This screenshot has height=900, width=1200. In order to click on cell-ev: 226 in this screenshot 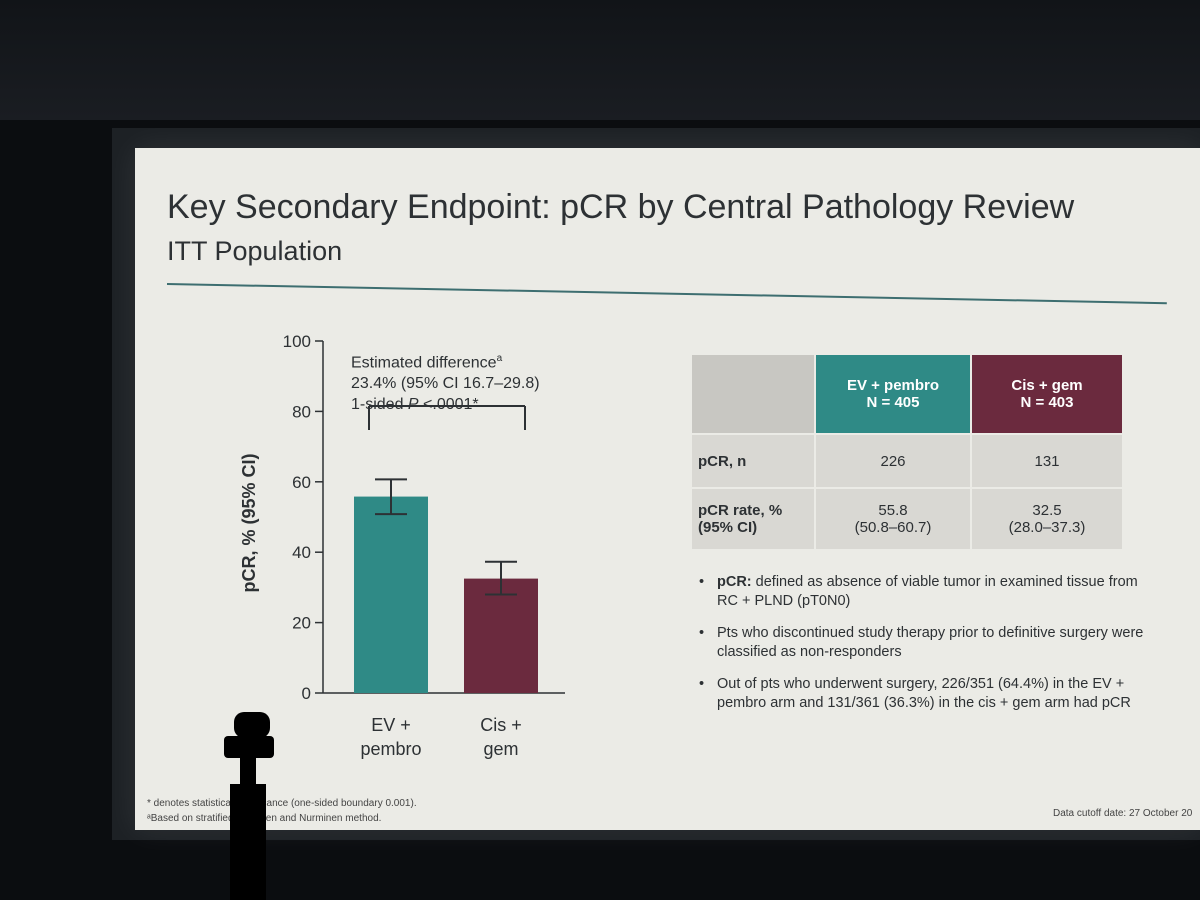, I will do `click(893, 461)`.